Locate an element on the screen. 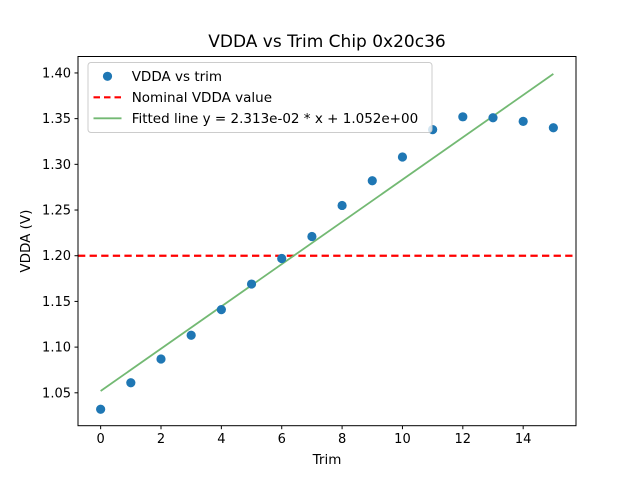  x-tick-label: 2 is located at coordinates (161, 439).